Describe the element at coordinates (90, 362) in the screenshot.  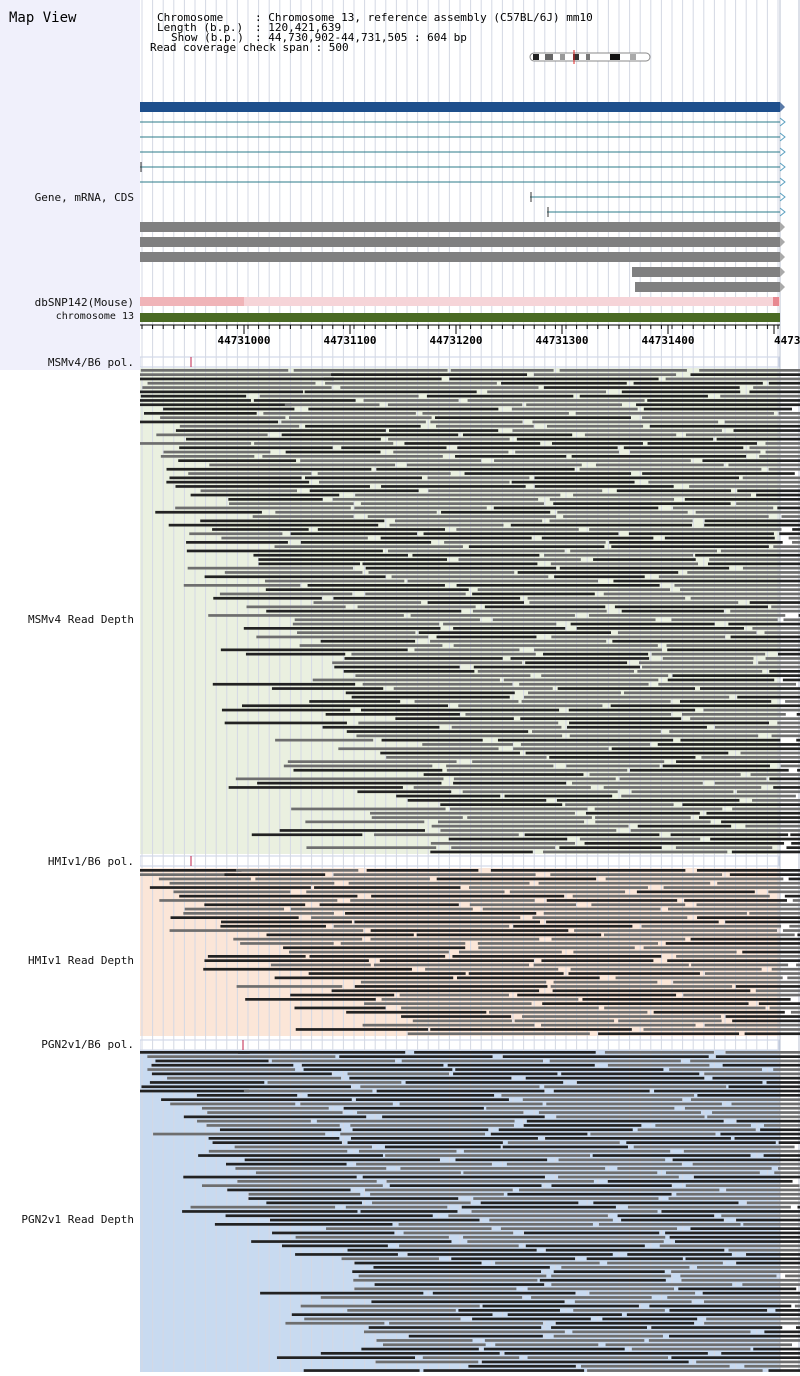
I see `msm-pol-label: MSMv4/B6 pol.` at that location.